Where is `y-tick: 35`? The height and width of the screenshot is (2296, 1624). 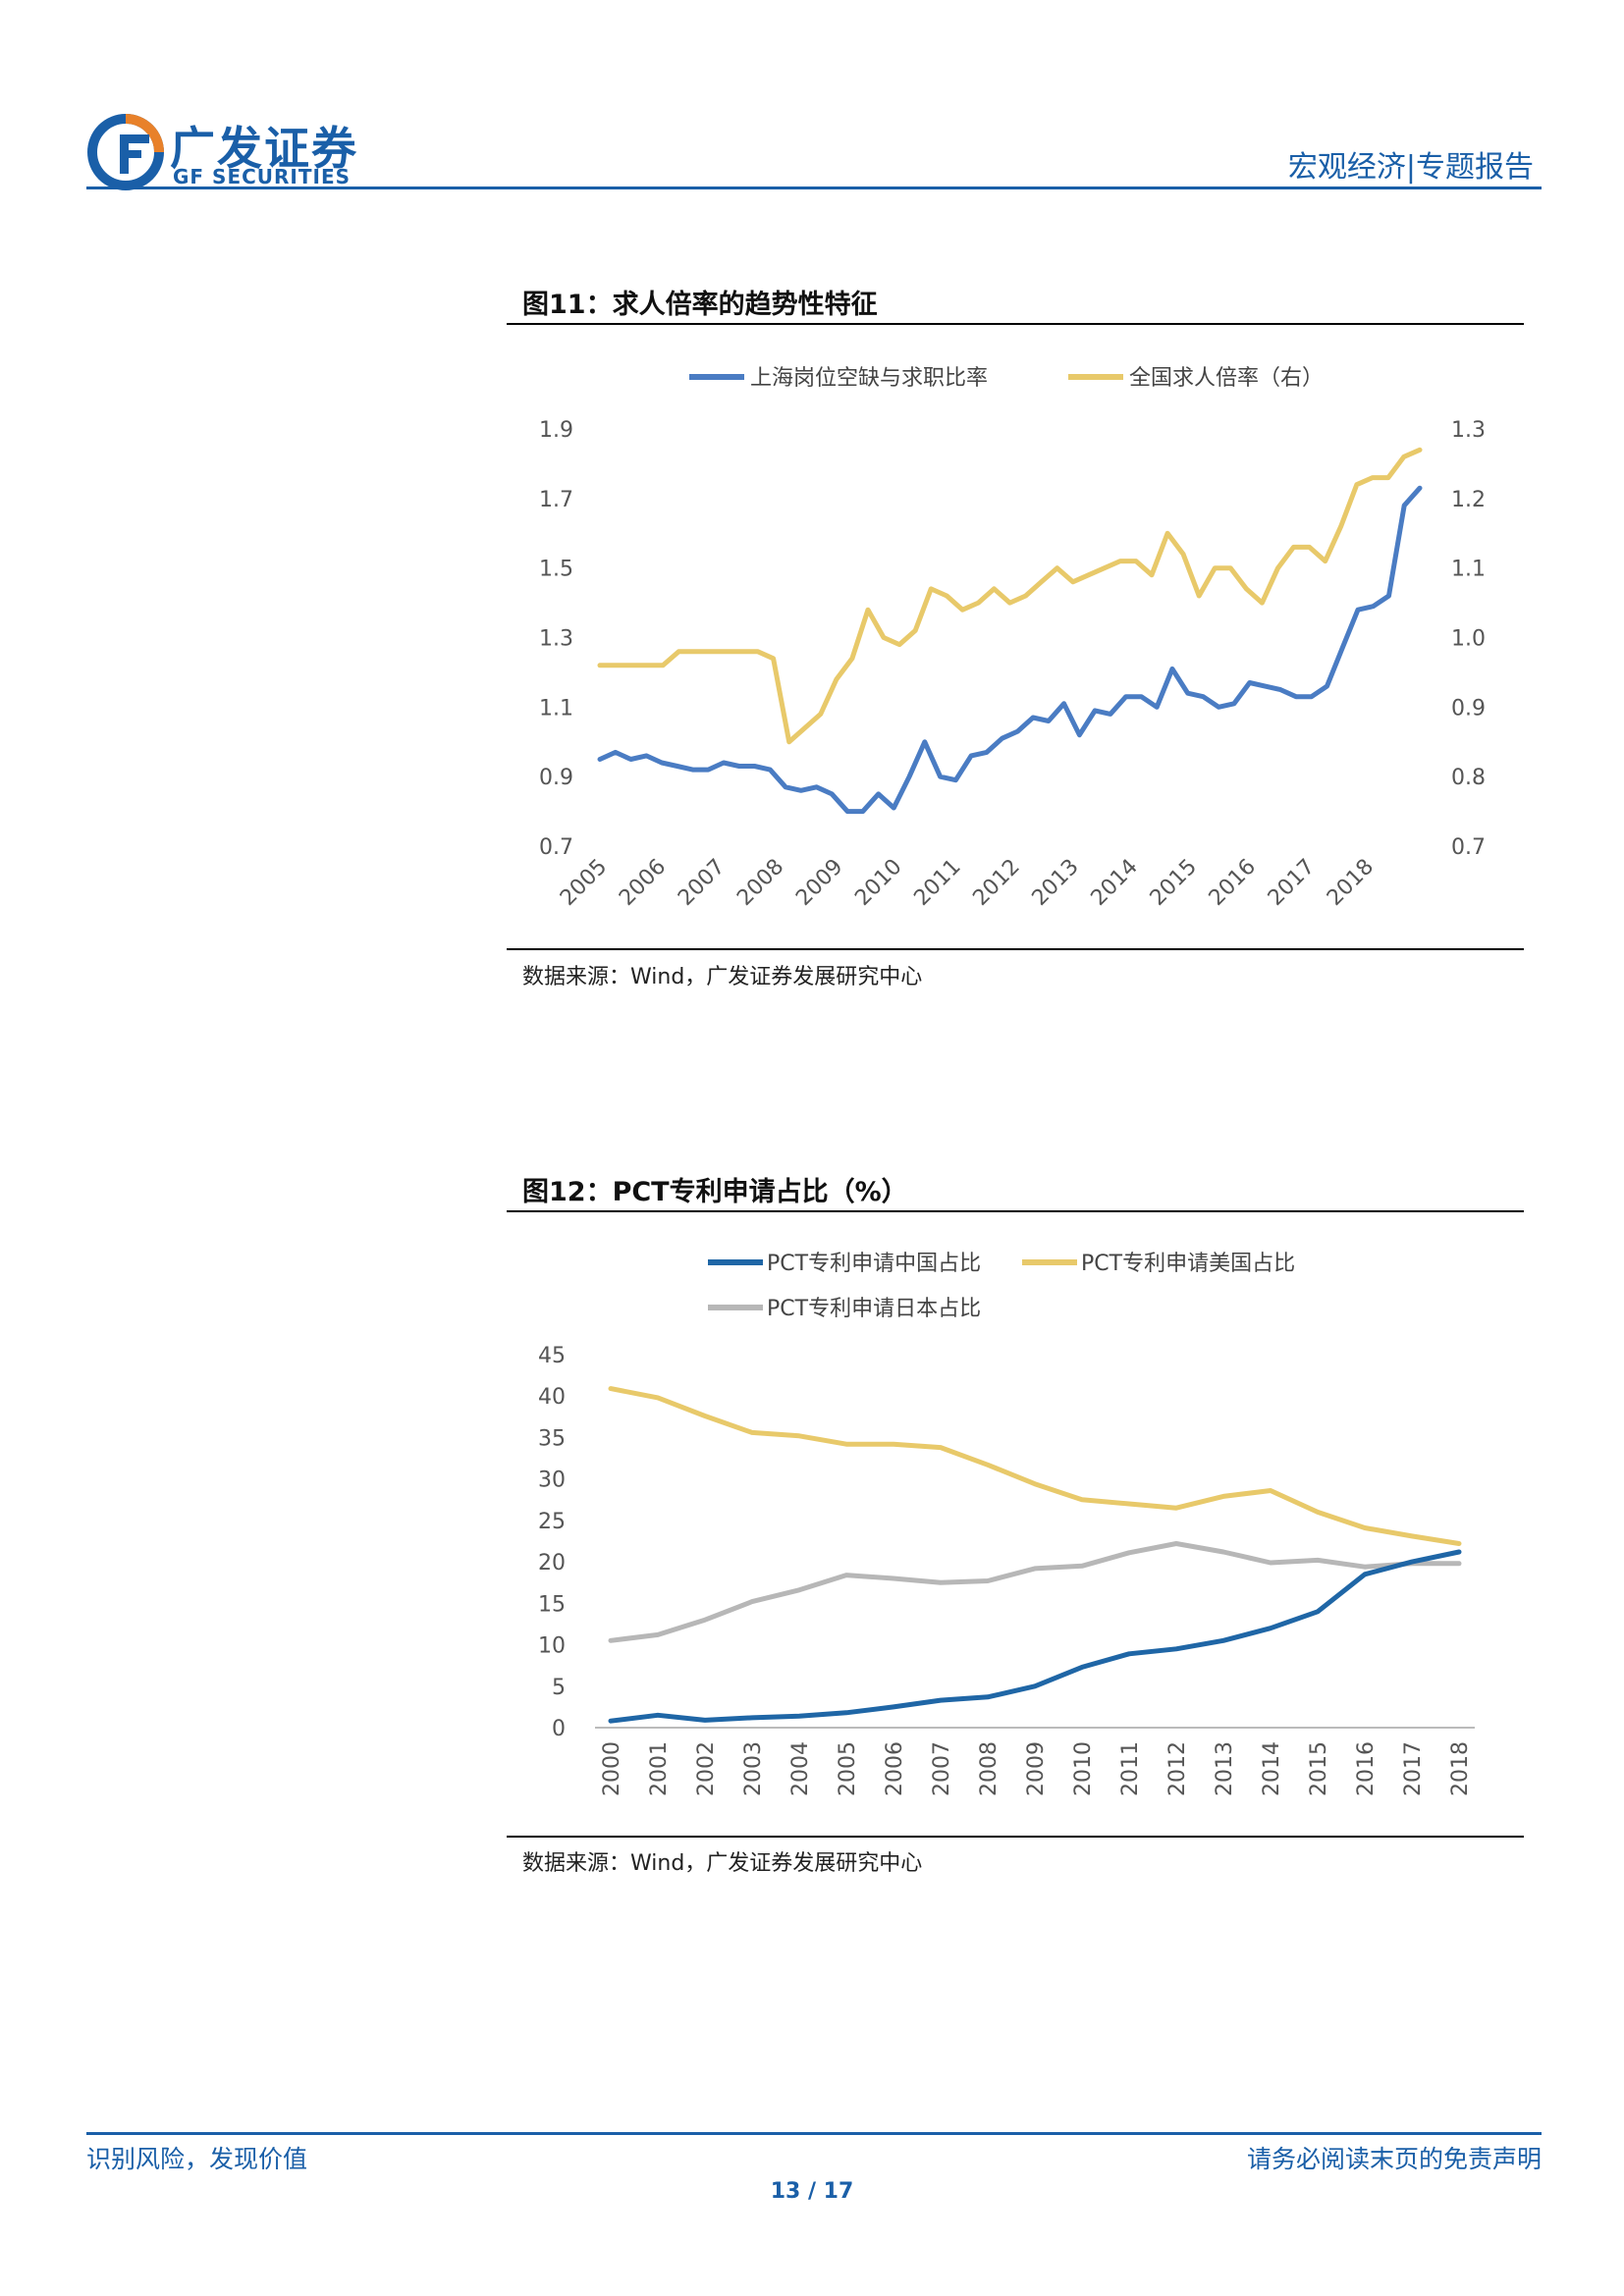
y-tick: 35 is located at coordinates (552, 1438).